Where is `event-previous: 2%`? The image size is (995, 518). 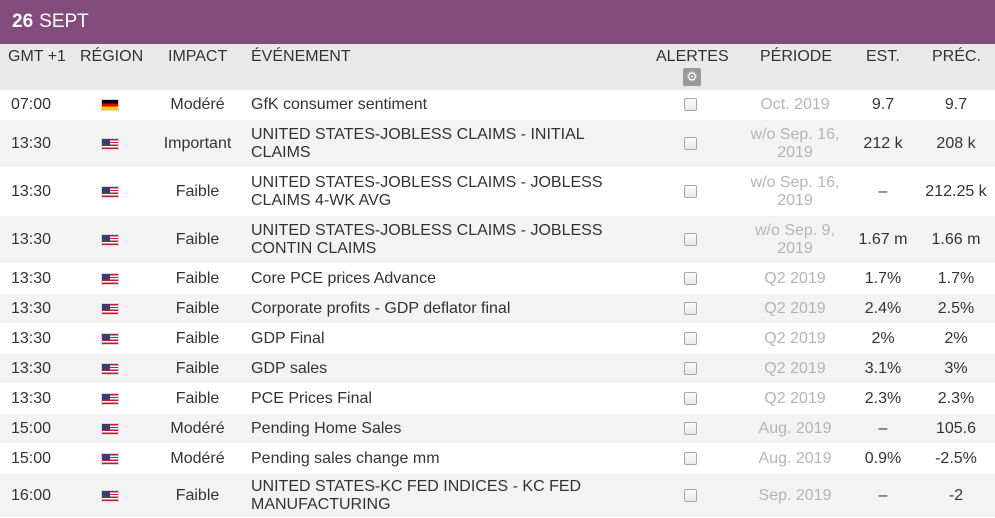 event-previous: 2% is located at coordinates (956, 338).